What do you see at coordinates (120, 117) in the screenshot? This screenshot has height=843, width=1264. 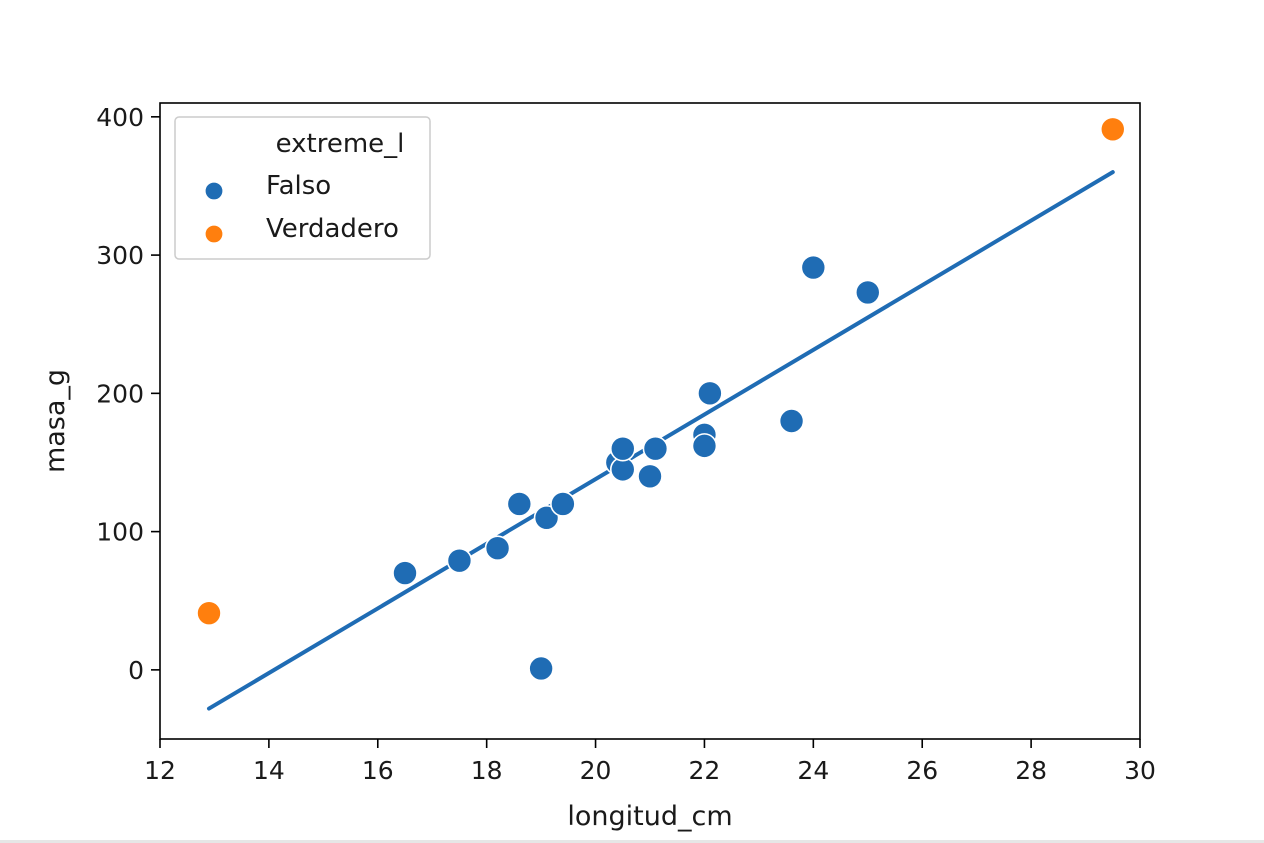 I see `y-tick-label: 400` at bounding box center [120, 117].